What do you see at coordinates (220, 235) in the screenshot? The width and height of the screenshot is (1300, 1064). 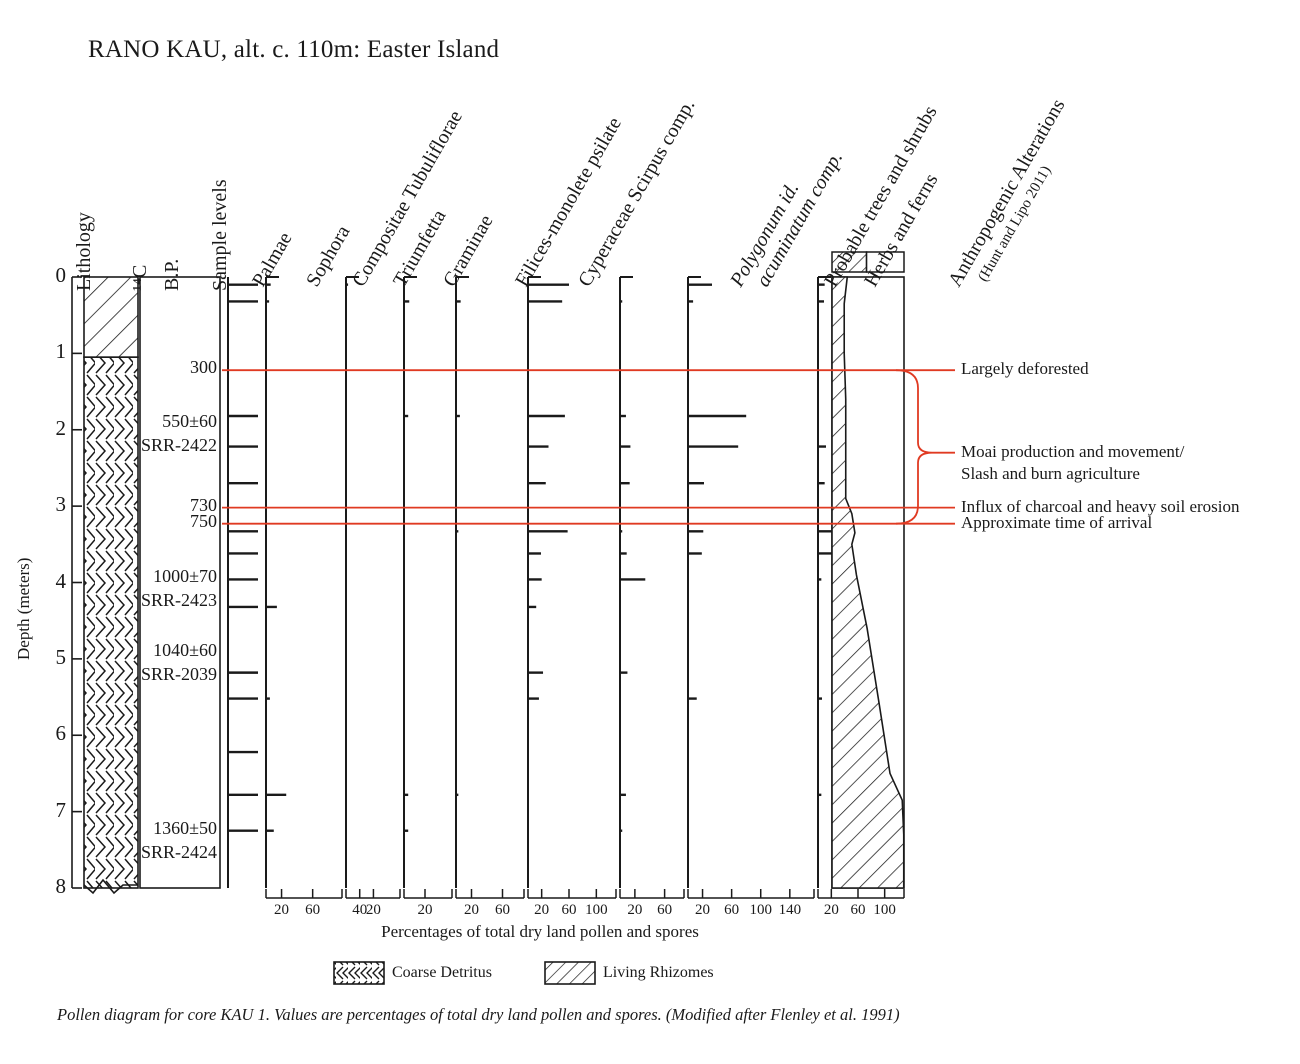 I see `column-header: Sample levels` at bounding box center [220, 235].